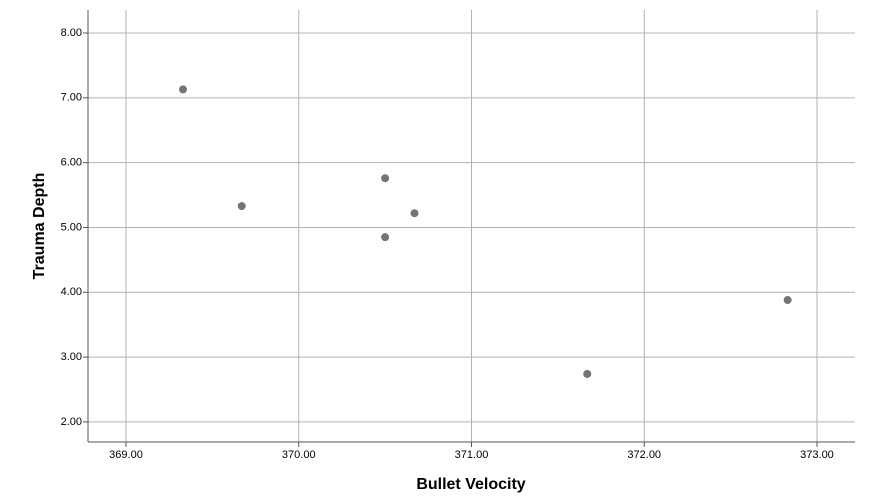 Image resolution: width=872 pixels, height=496 pixels. I want to click on x-tick-label: 373.00, so click(817, 455).